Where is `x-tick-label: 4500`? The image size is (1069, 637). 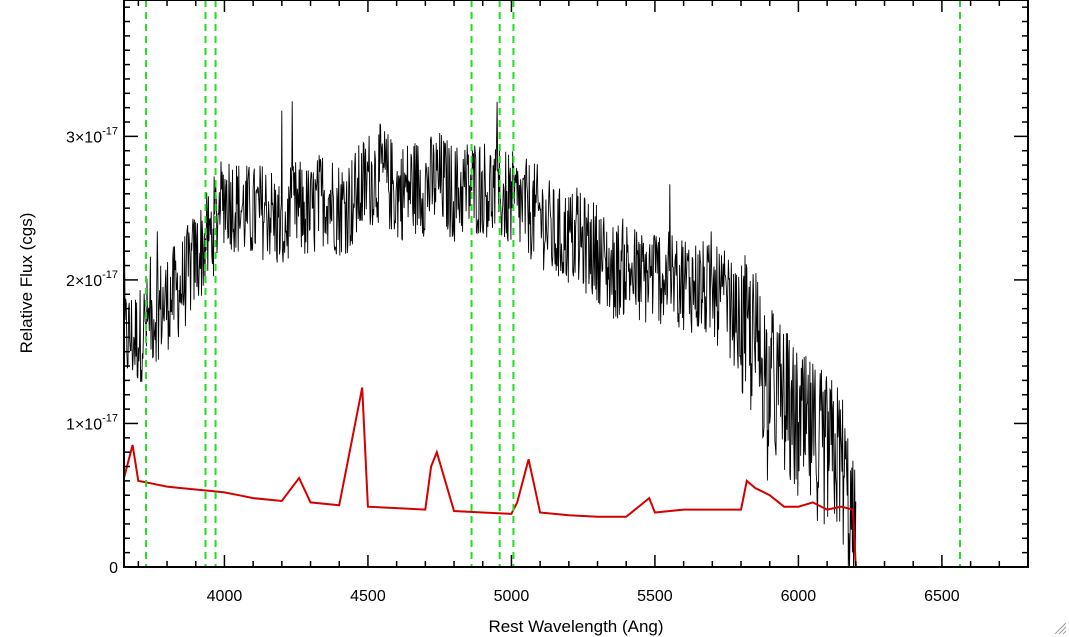 x-tick-label: 4500 is located at coordinates (368, 596).